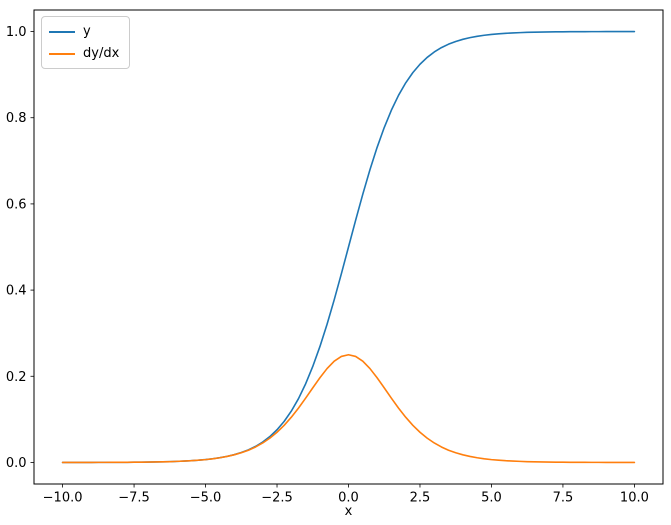 The width and height of the screenshot is (671, 525). I want to click on y-tick-label: 0.4, so click(16, 291).